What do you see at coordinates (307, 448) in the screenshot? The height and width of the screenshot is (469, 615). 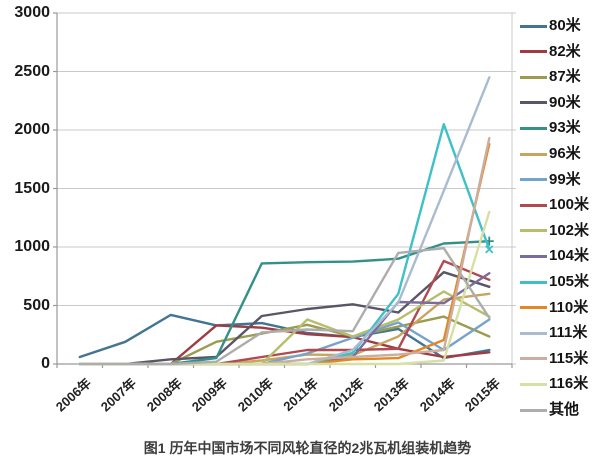 I see `figure-title: 图1 历年中国市场不同风轮直径的2兆瓦机组装机趋势` at bounding box center [307, 448].